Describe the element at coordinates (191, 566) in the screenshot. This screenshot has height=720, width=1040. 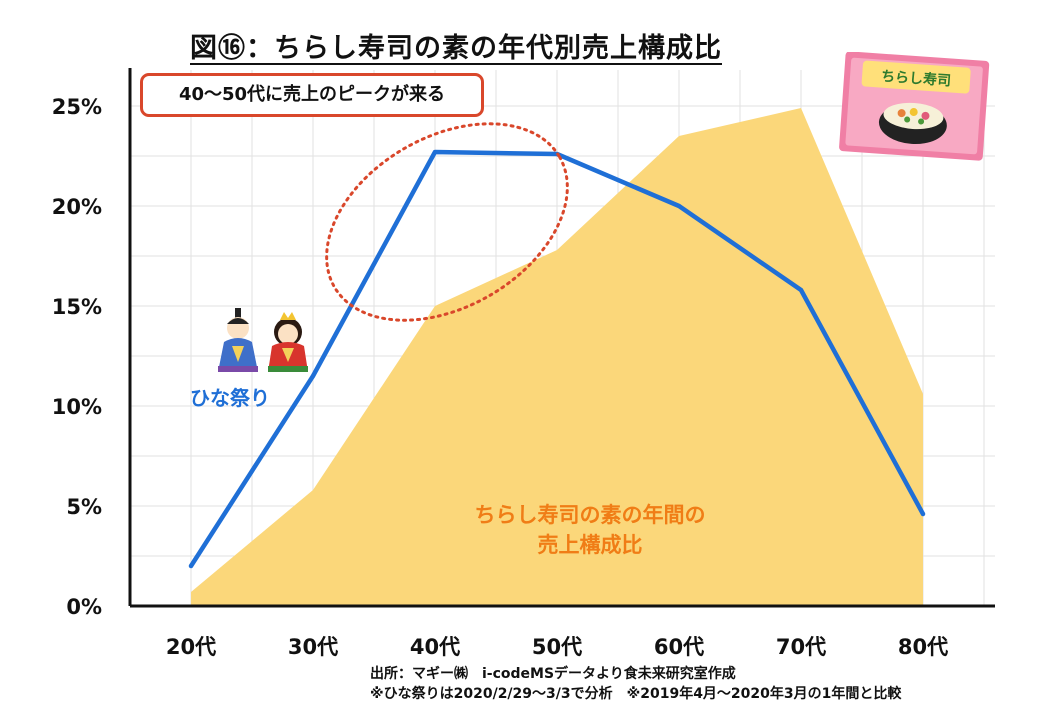
I see `hinamatsuri-point-20代` at that location.